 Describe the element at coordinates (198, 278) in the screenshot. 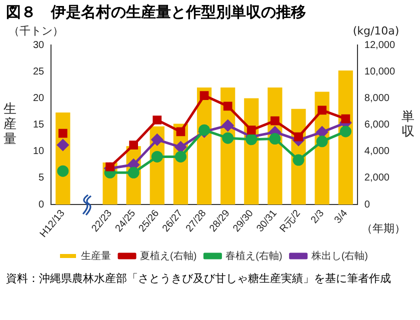

I see `text: 資料：沖縄県農林水産部「さとうきび及び甘しゃ糖生産実績」を基に筆者作成` at that location.